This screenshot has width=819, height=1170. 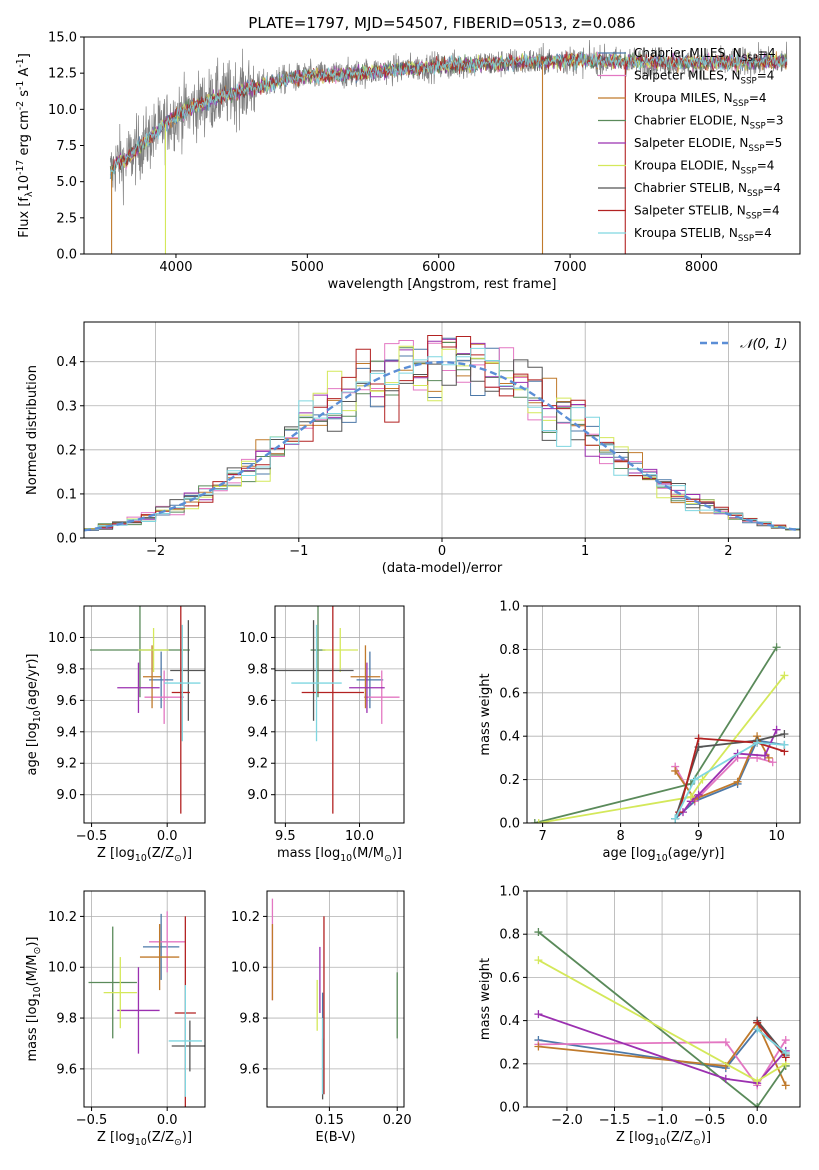 What do you see at coordinates (62, 38) in the screenshot?
I see `y-tick-label: 15.0` at bounding box center [62, 38].